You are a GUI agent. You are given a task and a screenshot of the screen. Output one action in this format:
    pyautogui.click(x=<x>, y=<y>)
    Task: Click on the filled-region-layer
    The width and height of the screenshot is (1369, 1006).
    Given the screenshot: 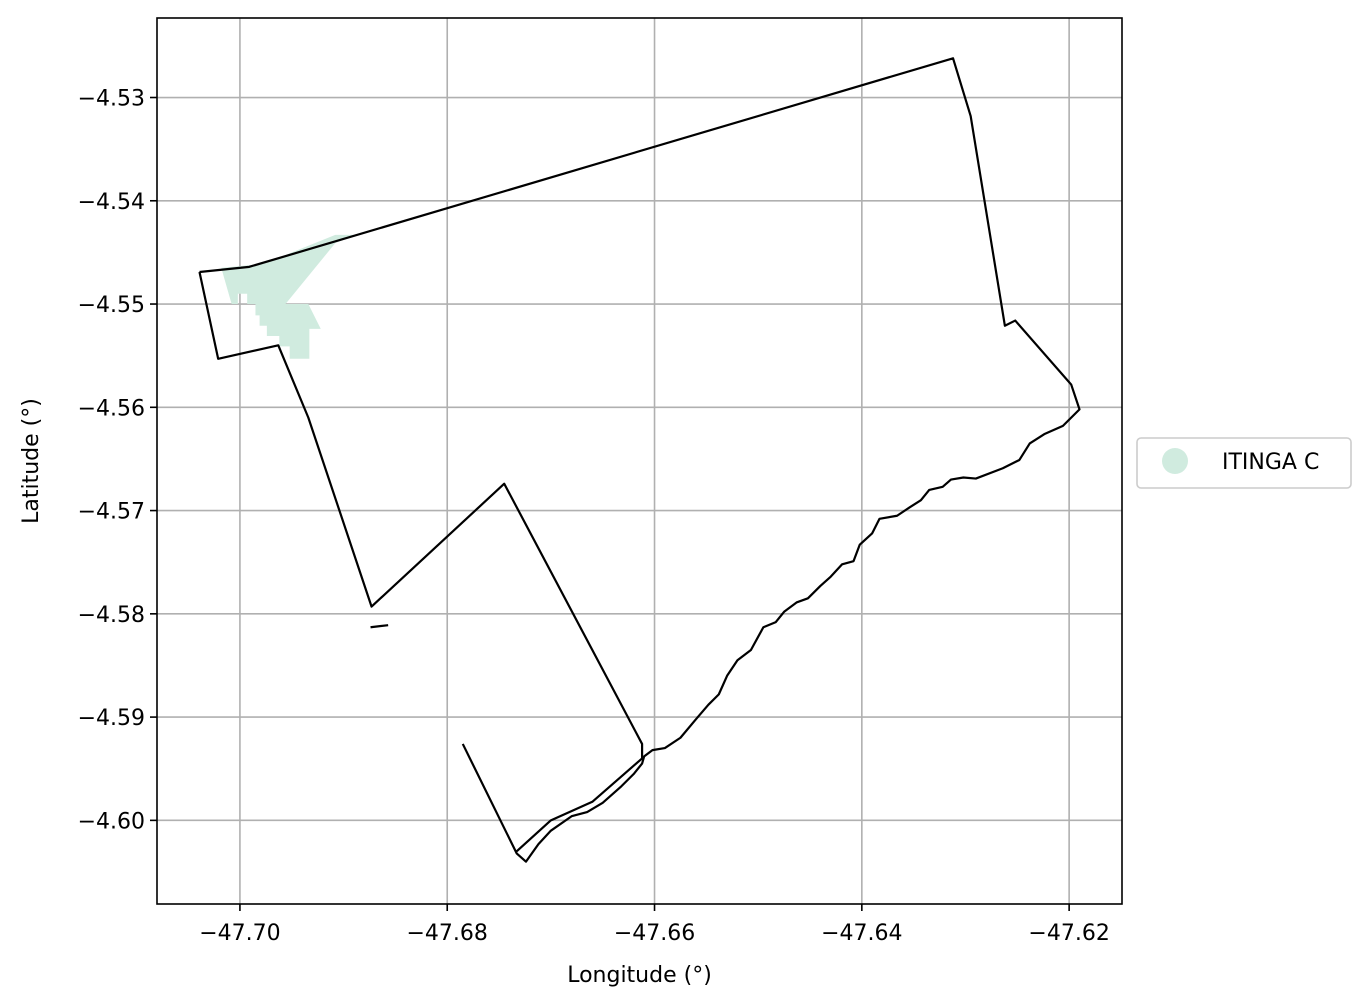 What is the action you would take?
    pyautogui.click(x=289, y=296)
    